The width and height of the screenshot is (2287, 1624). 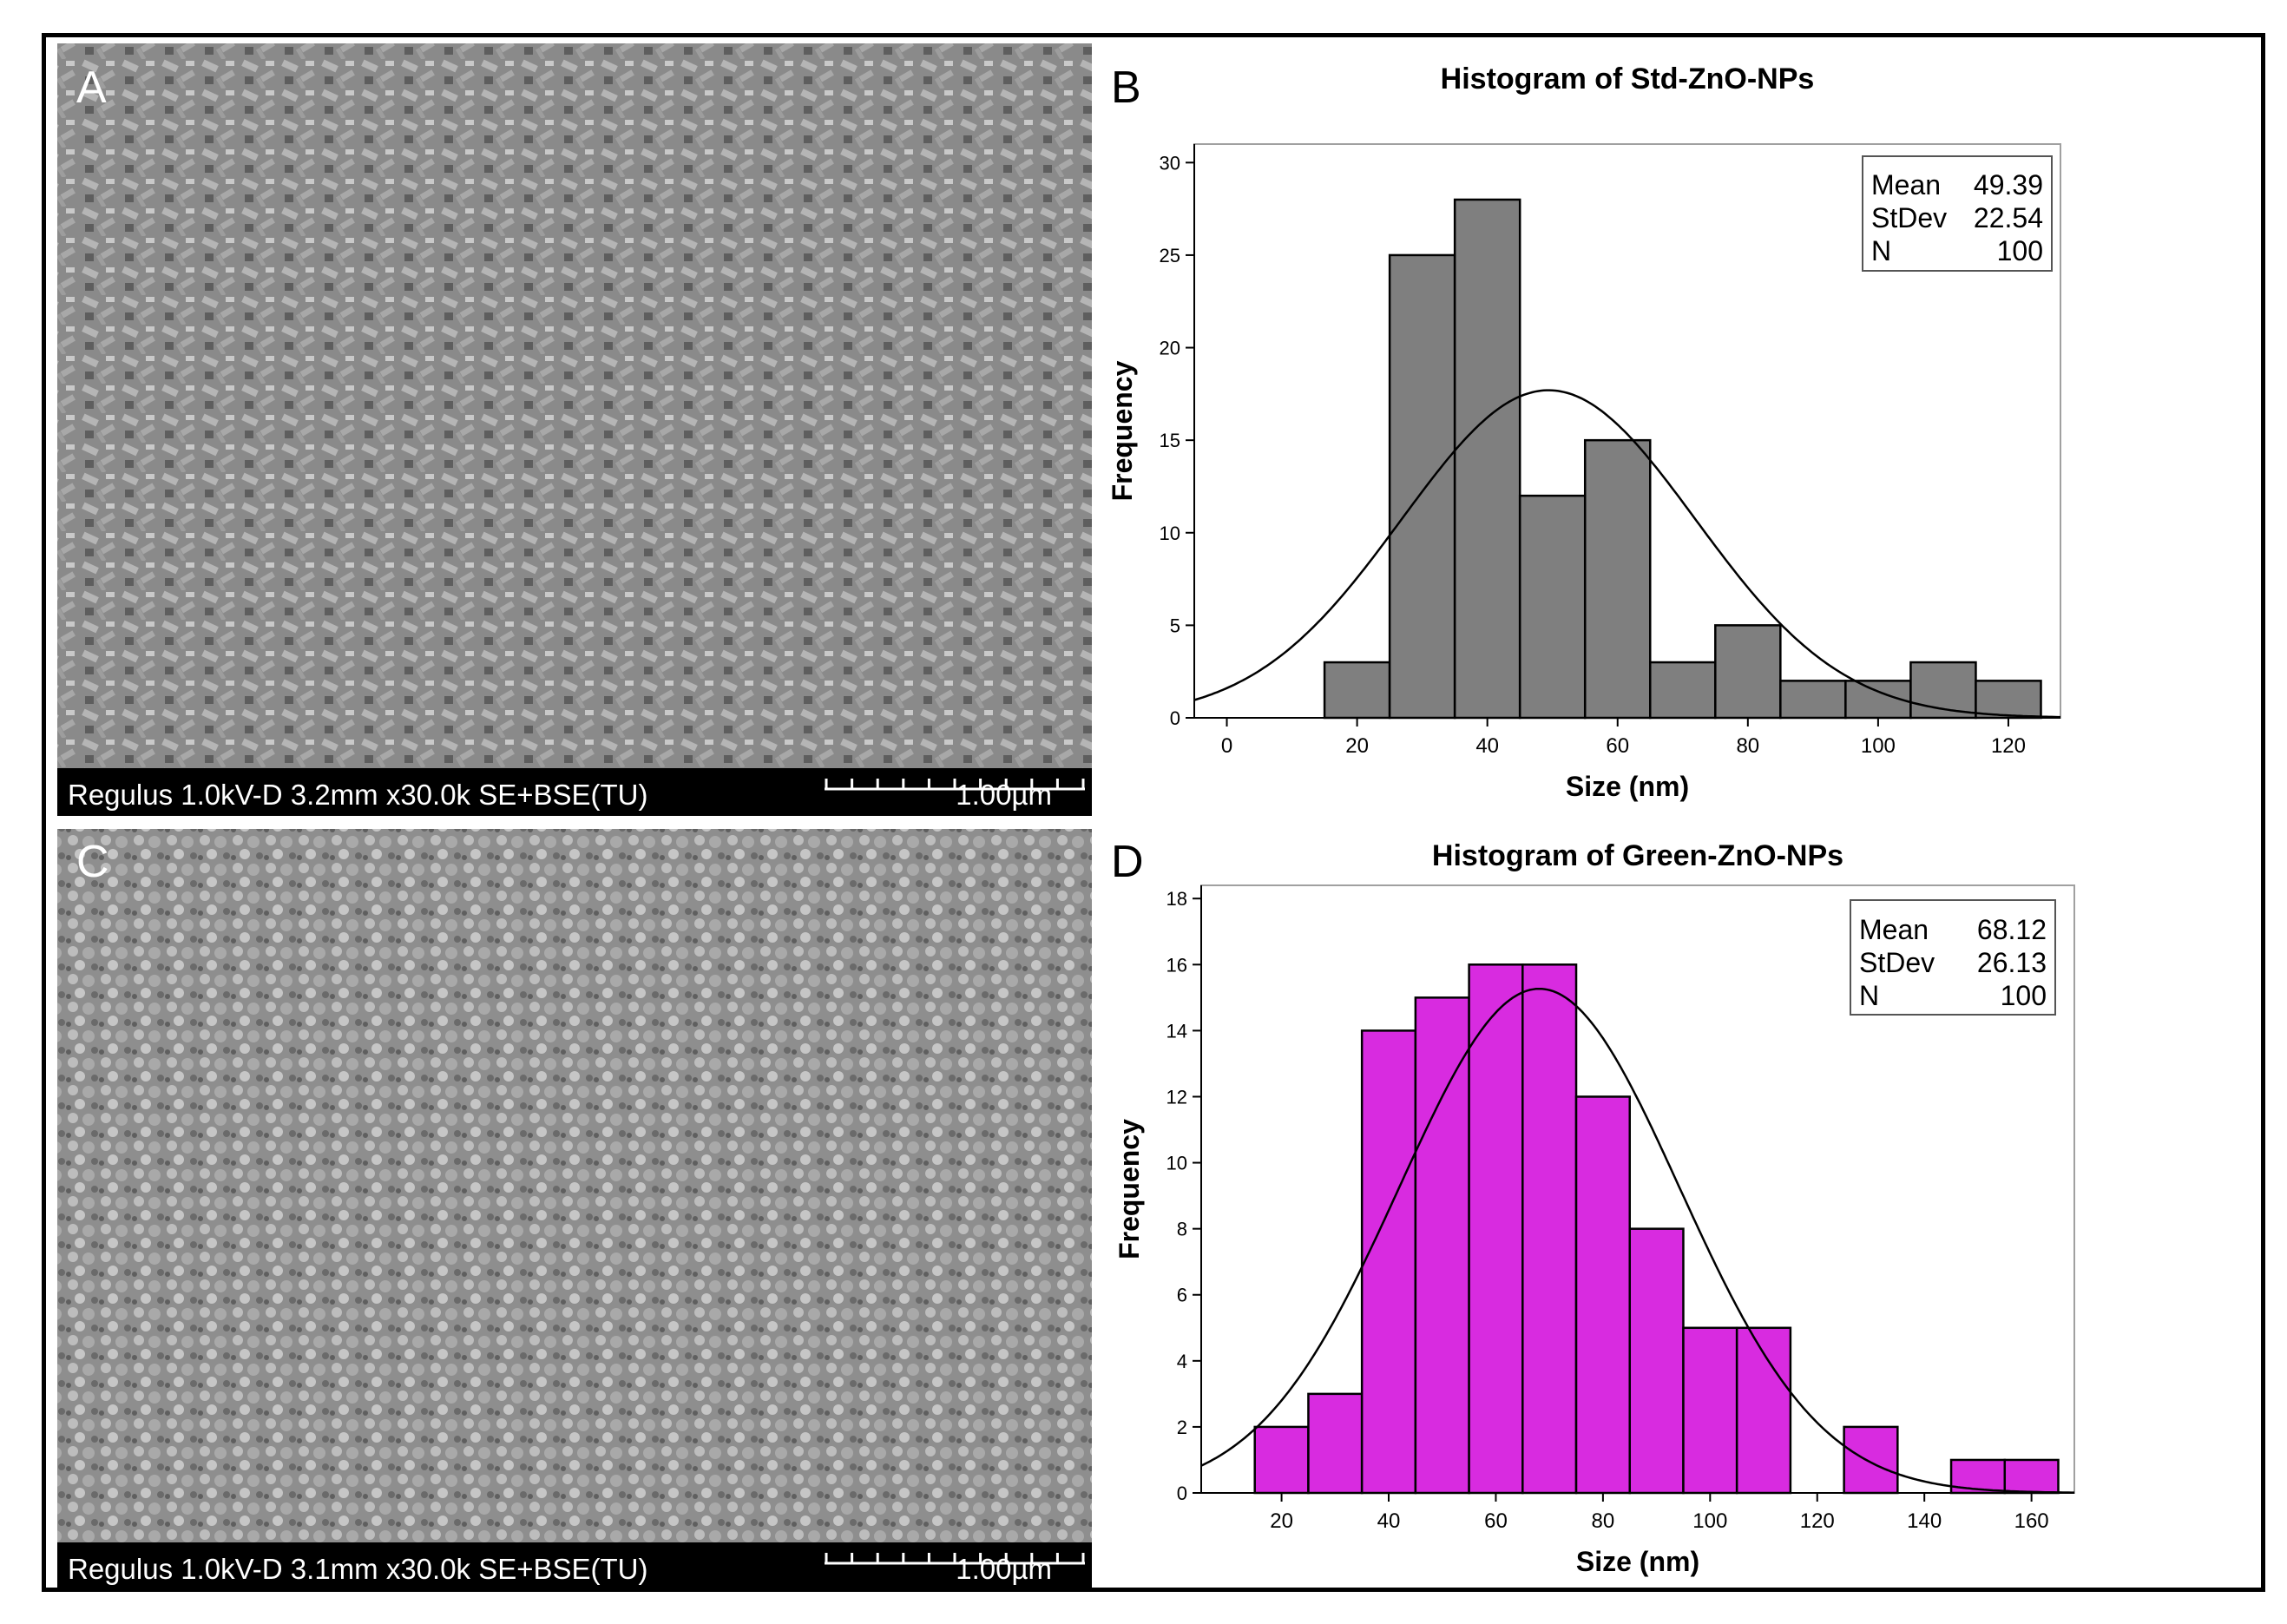 I want to click on sem-caption-bar-a, so click(x=574, y=792).